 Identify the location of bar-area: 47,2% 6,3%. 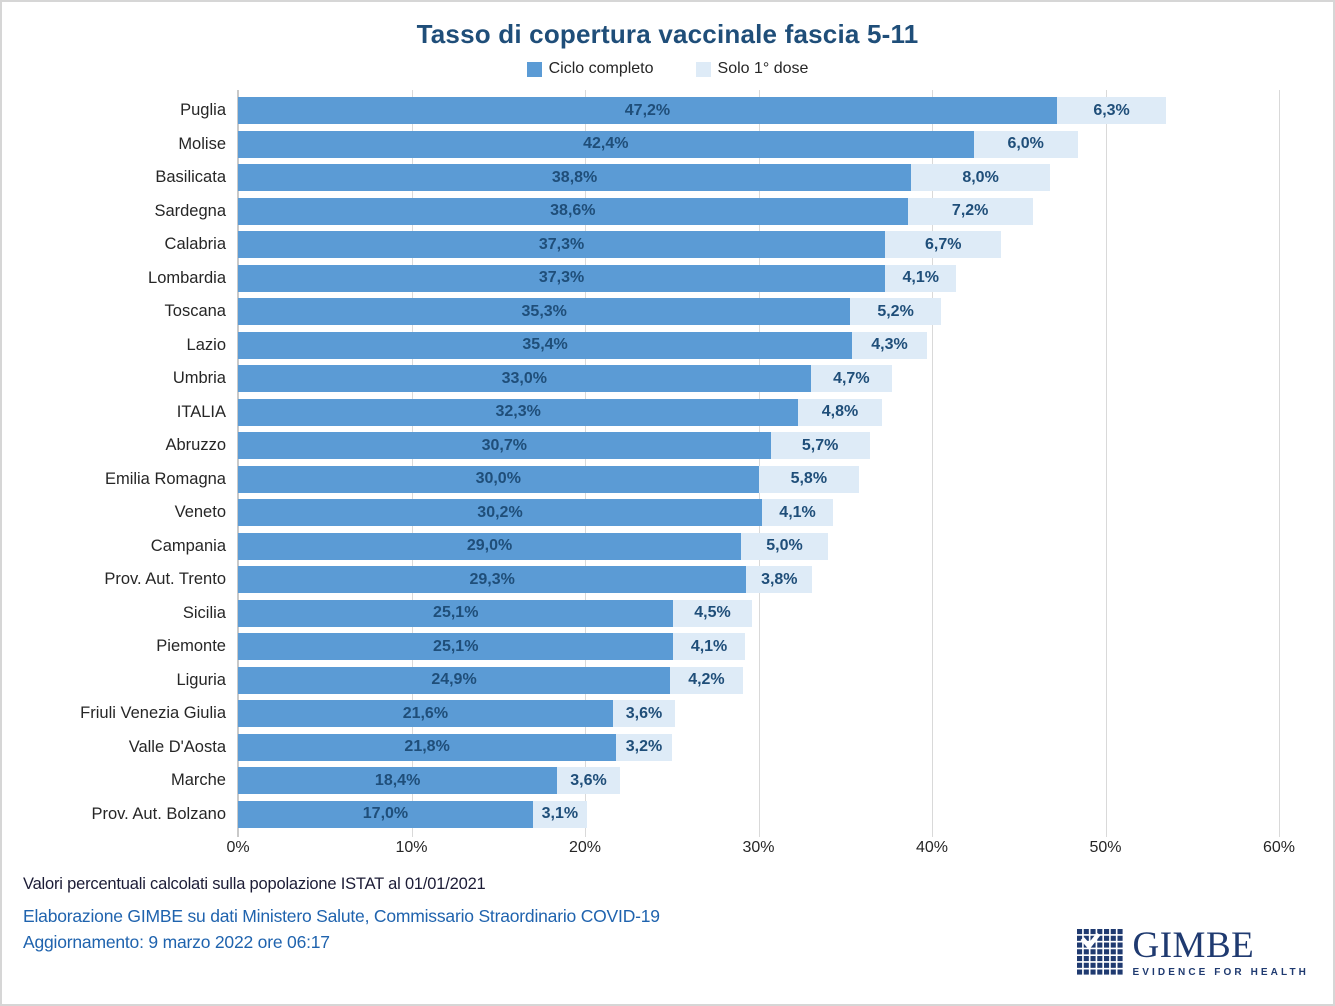
(758, 111).